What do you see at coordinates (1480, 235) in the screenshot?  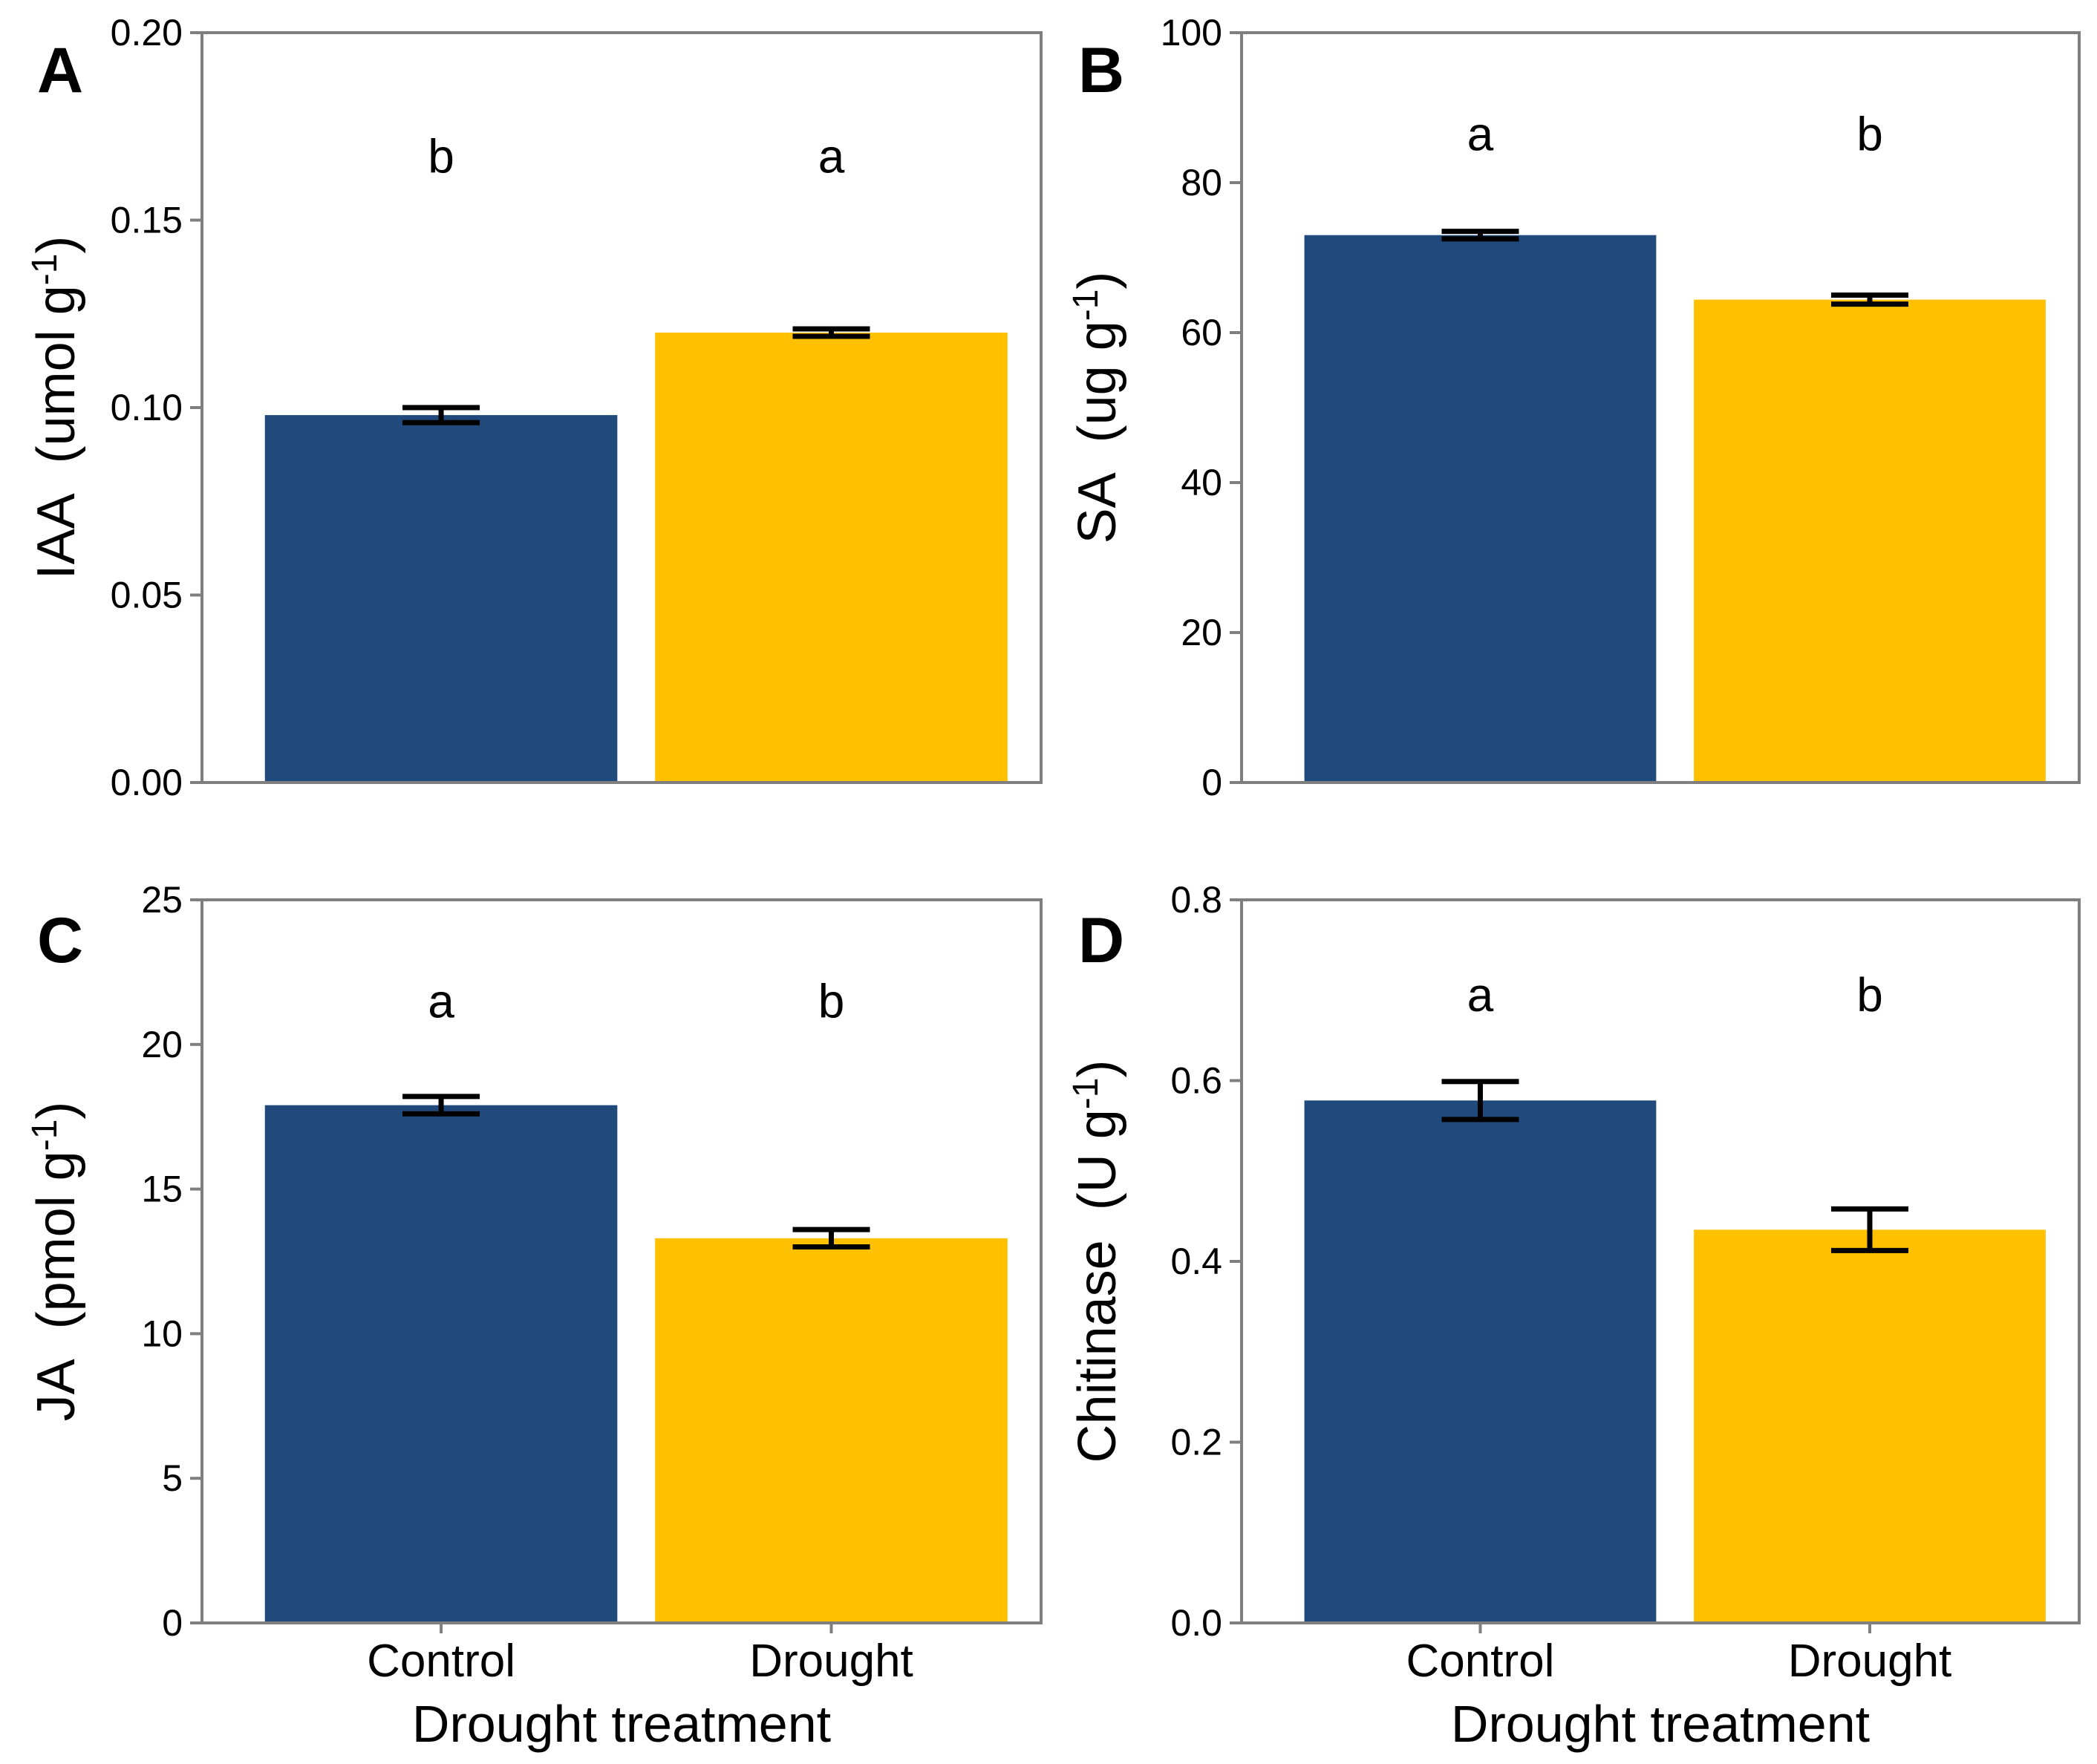 I see `error-bar-control-panel-b` at bounding box center [1480, 235].